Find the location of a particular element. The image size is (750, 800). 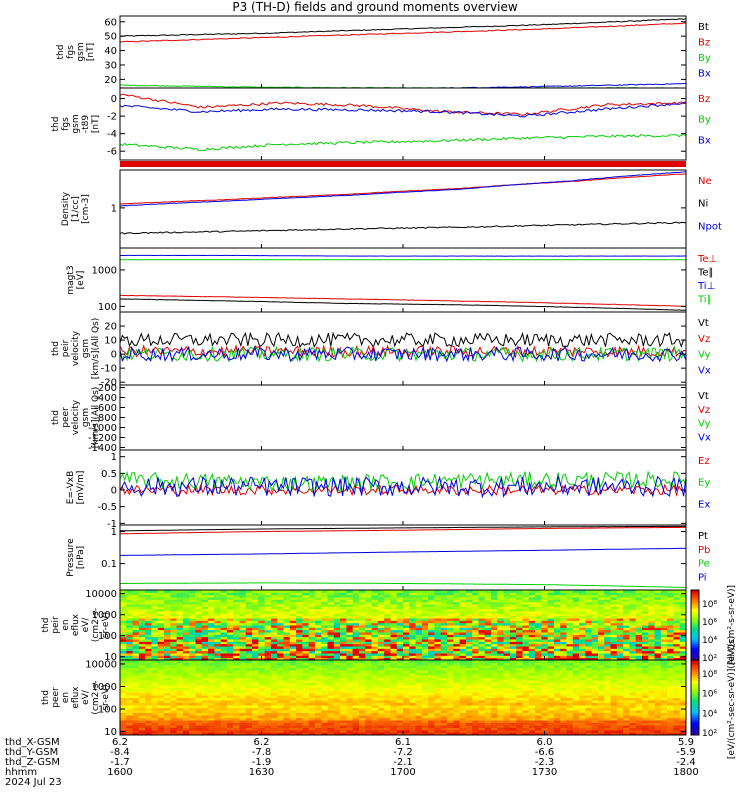

y-axis-label-line: [nPa] is located at coordinates (81, 557).